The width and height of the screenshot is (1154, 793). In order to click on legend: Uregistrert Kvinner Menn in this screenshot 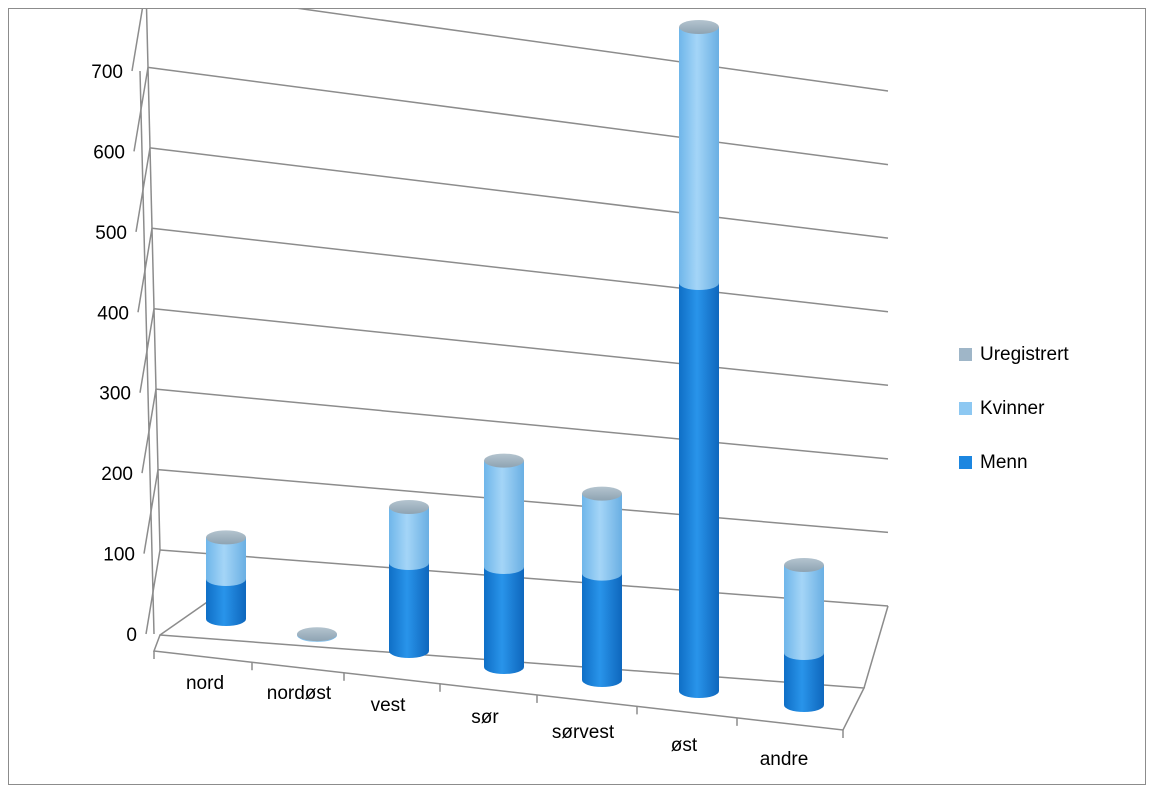, I will do `click(1014, 408)`.